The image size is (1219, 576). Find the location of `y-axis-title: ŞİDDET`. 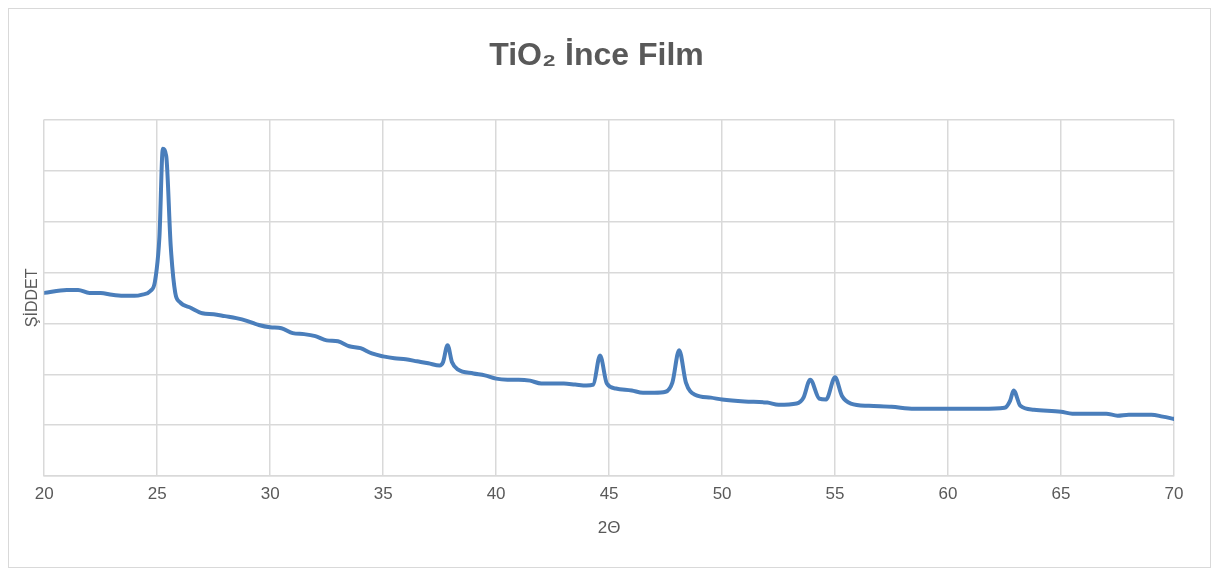

y-axis-title: ŞİDDET is located at coordinates (31, 298).